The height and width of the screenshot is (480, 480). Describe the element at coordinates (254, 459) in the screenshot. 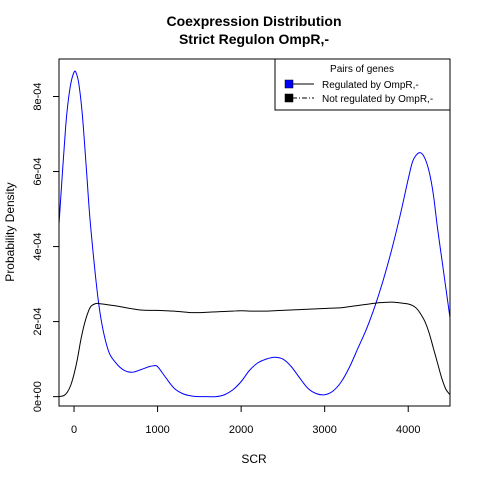

I see `x-axis-label: SCR` at that location.